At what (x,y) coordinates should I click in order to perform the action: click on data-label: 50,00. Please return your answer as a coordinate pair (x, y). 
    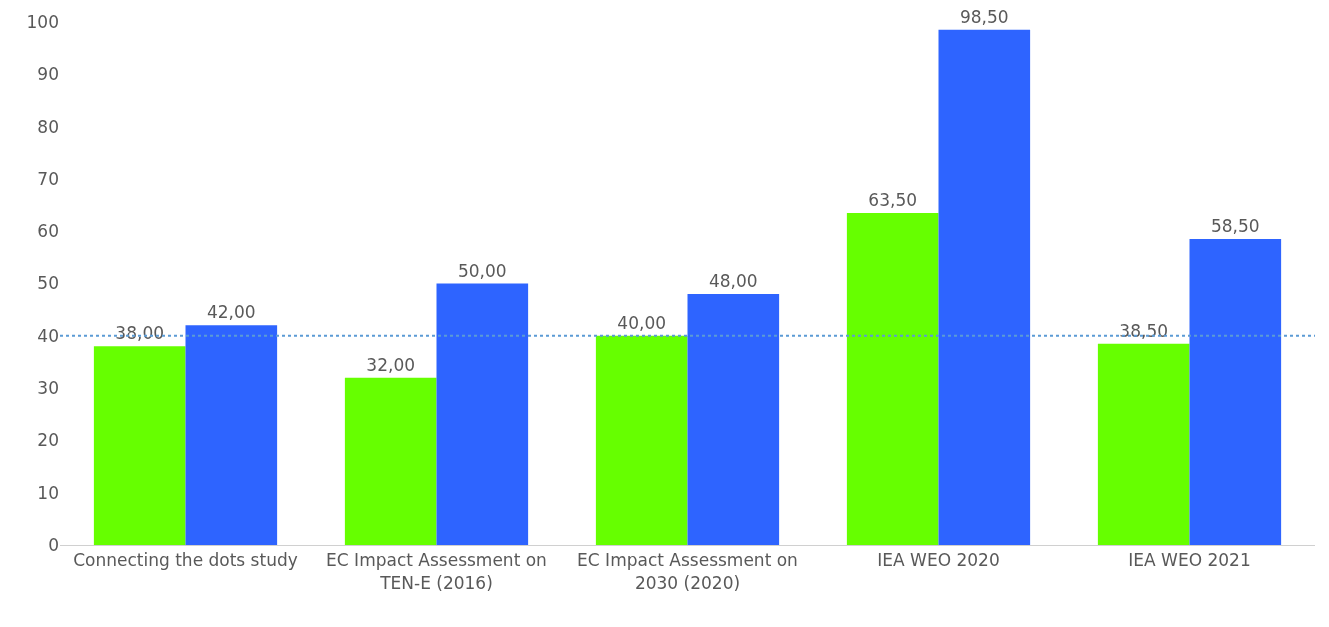
    Looking at the image, I should click on (482, 270).